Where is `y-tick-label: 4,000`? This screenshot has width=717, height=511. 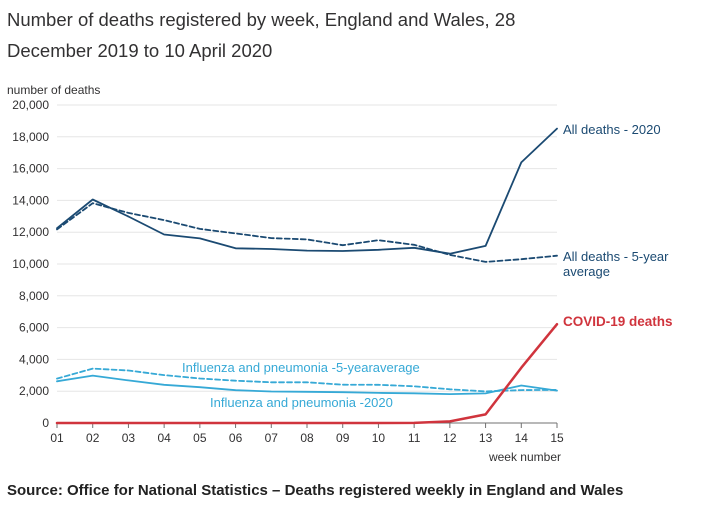 y-tick-label: 4,000 is located at coordinates (34, 359).